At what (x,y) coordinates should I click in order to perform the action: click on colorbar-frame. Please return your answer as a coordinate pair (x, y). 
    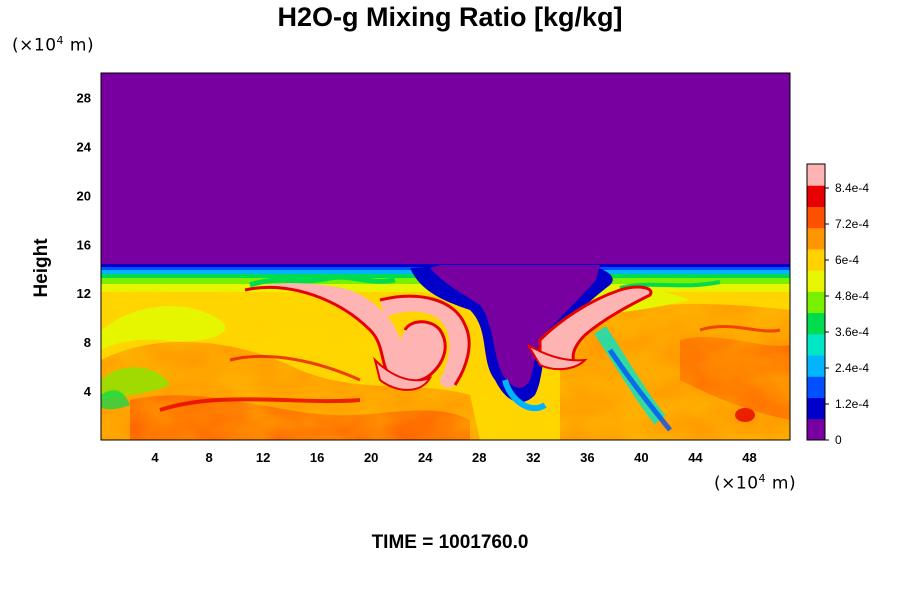
    Looking at the image, I should click on (816, 302).